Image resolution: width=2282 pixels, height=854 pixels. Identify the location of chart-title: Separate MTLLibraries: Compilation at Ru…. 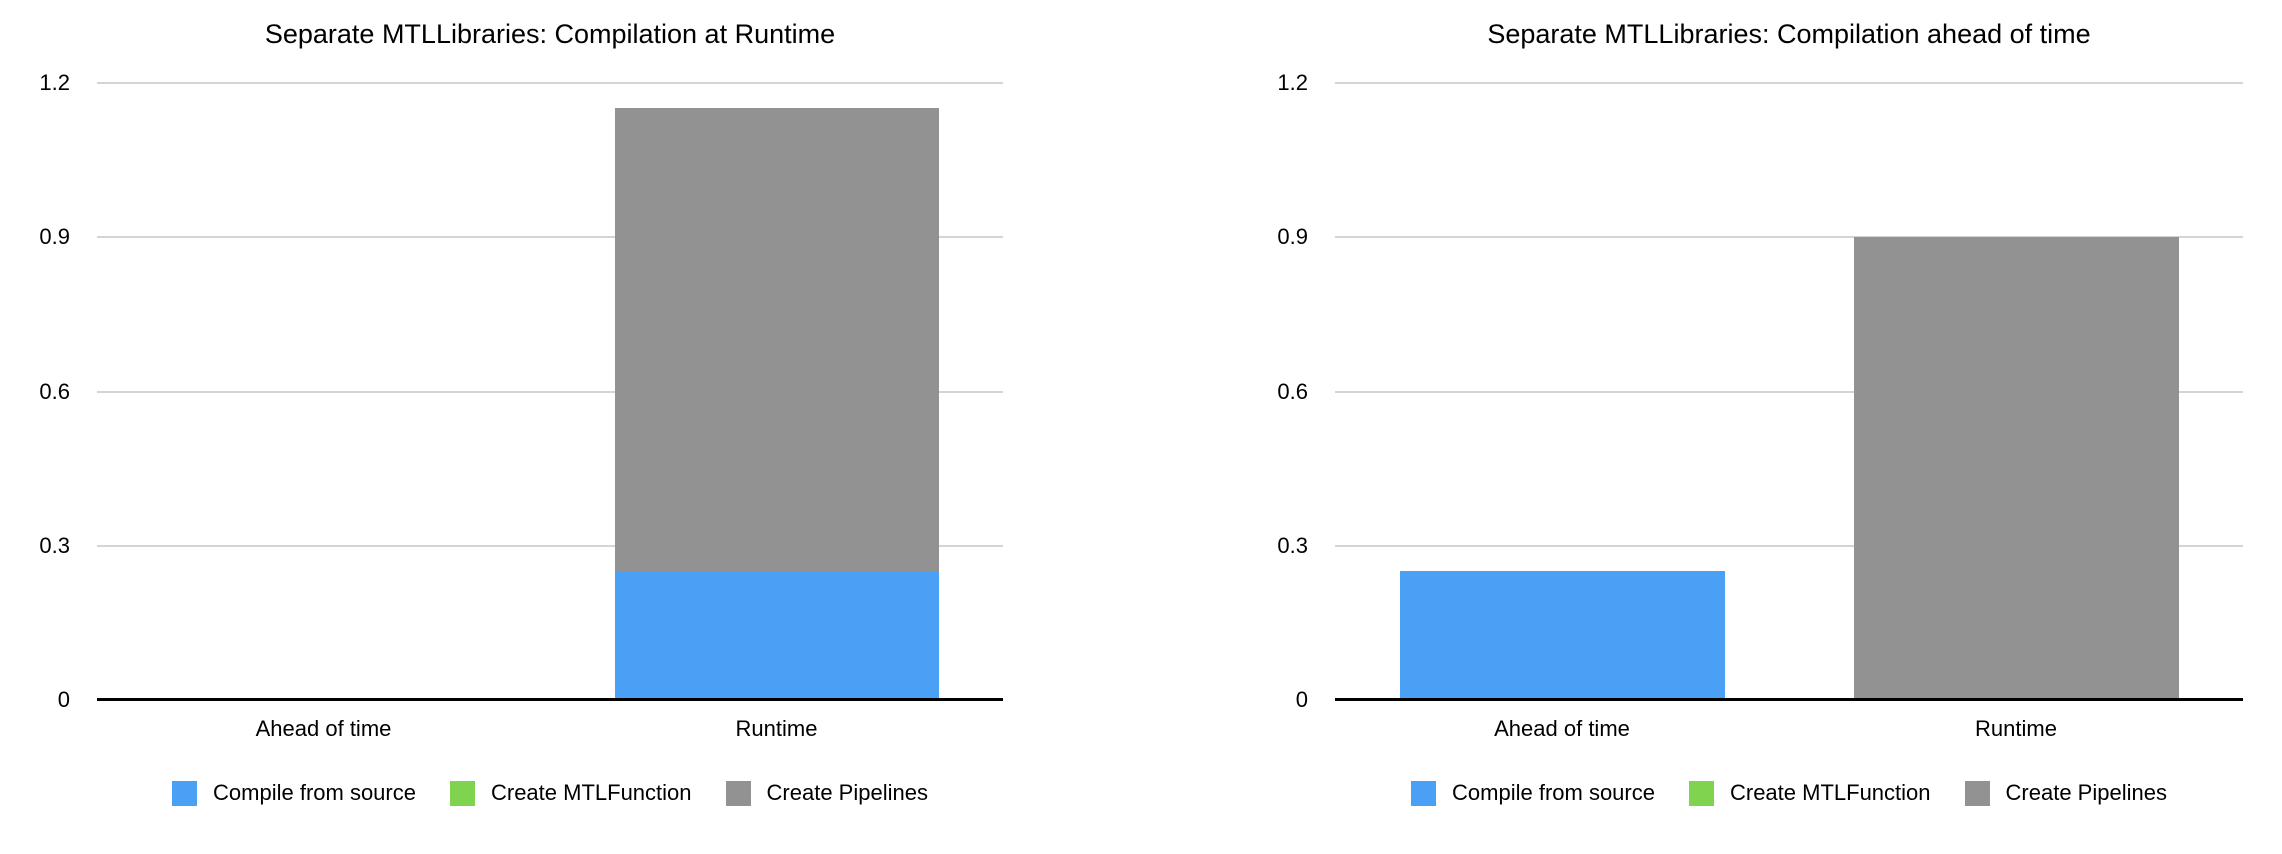
(550, 34).